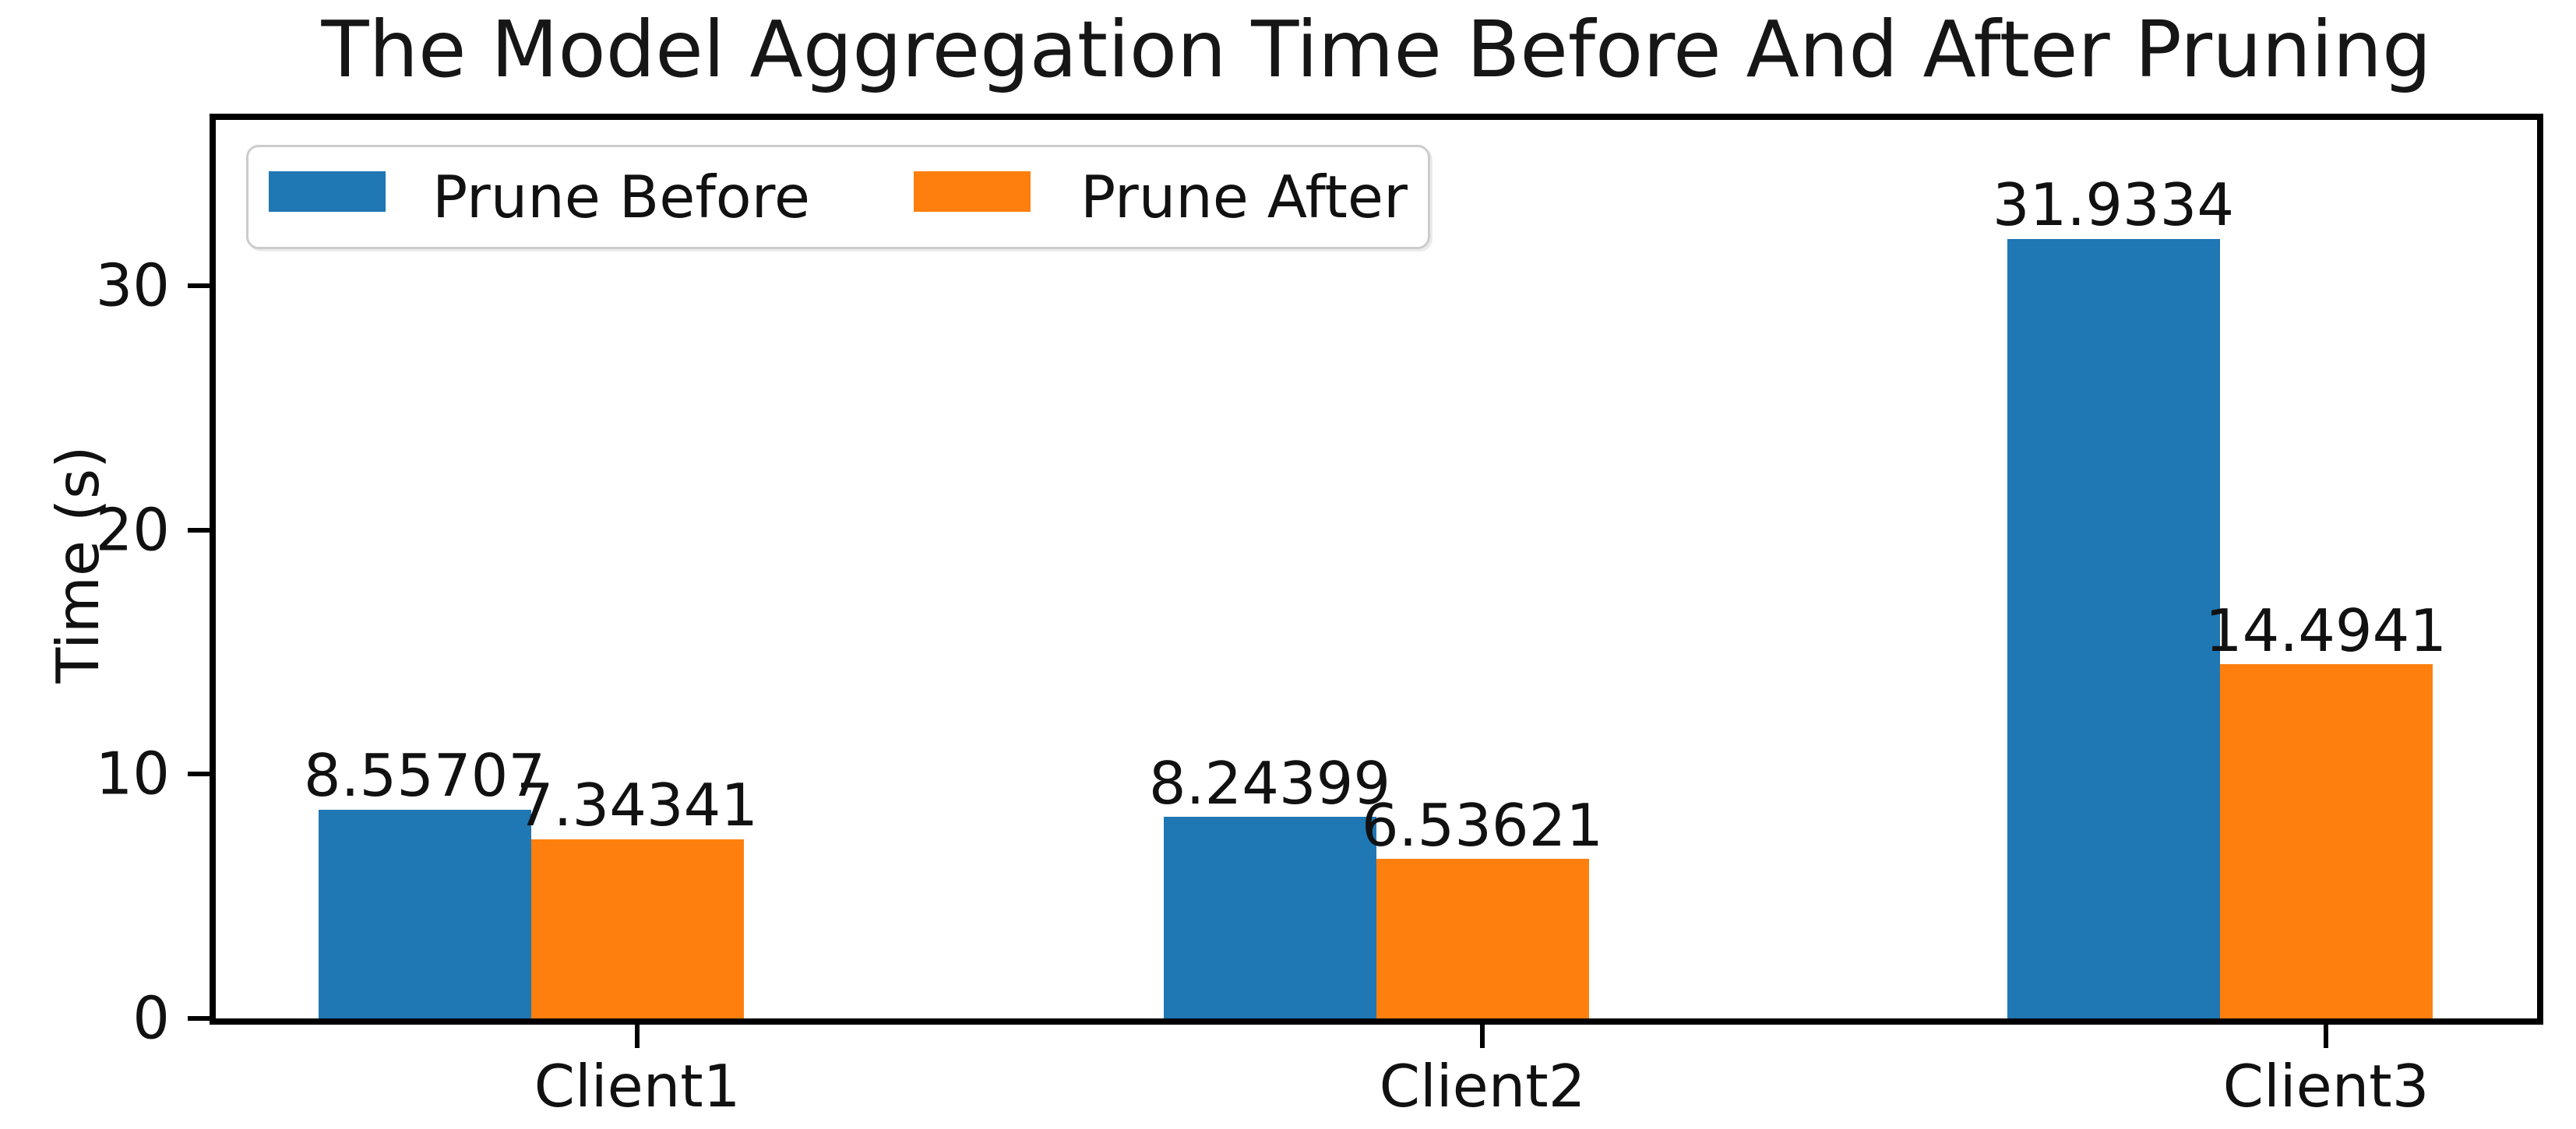 Image resolution: width=2576 pixels, height=1129 pixels. I want to click on plot-spine-right, so click(2540, 569).